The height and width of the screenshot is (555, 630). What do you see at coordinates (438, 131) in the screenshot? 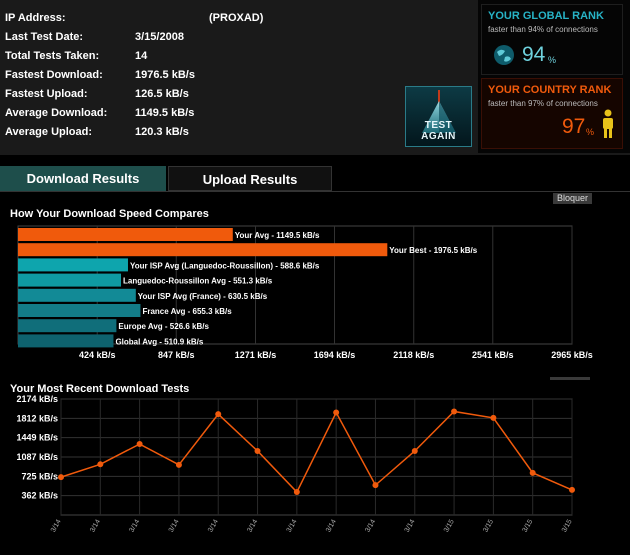
I see `test-again-label: TEST AGAIN` at bounding box center [438, 131].